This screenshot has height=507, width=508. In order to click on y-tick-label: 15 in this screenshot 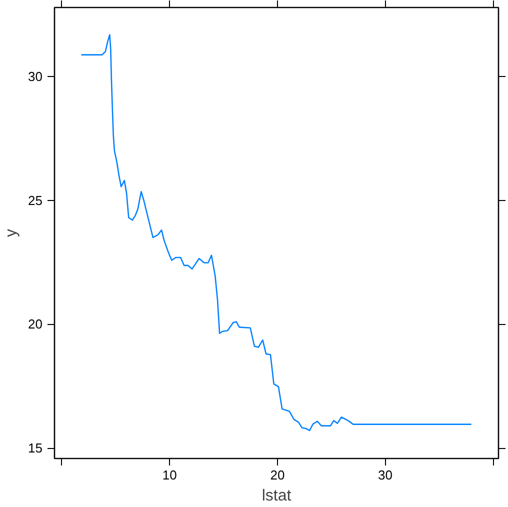, I will do `click(35, 448)`.